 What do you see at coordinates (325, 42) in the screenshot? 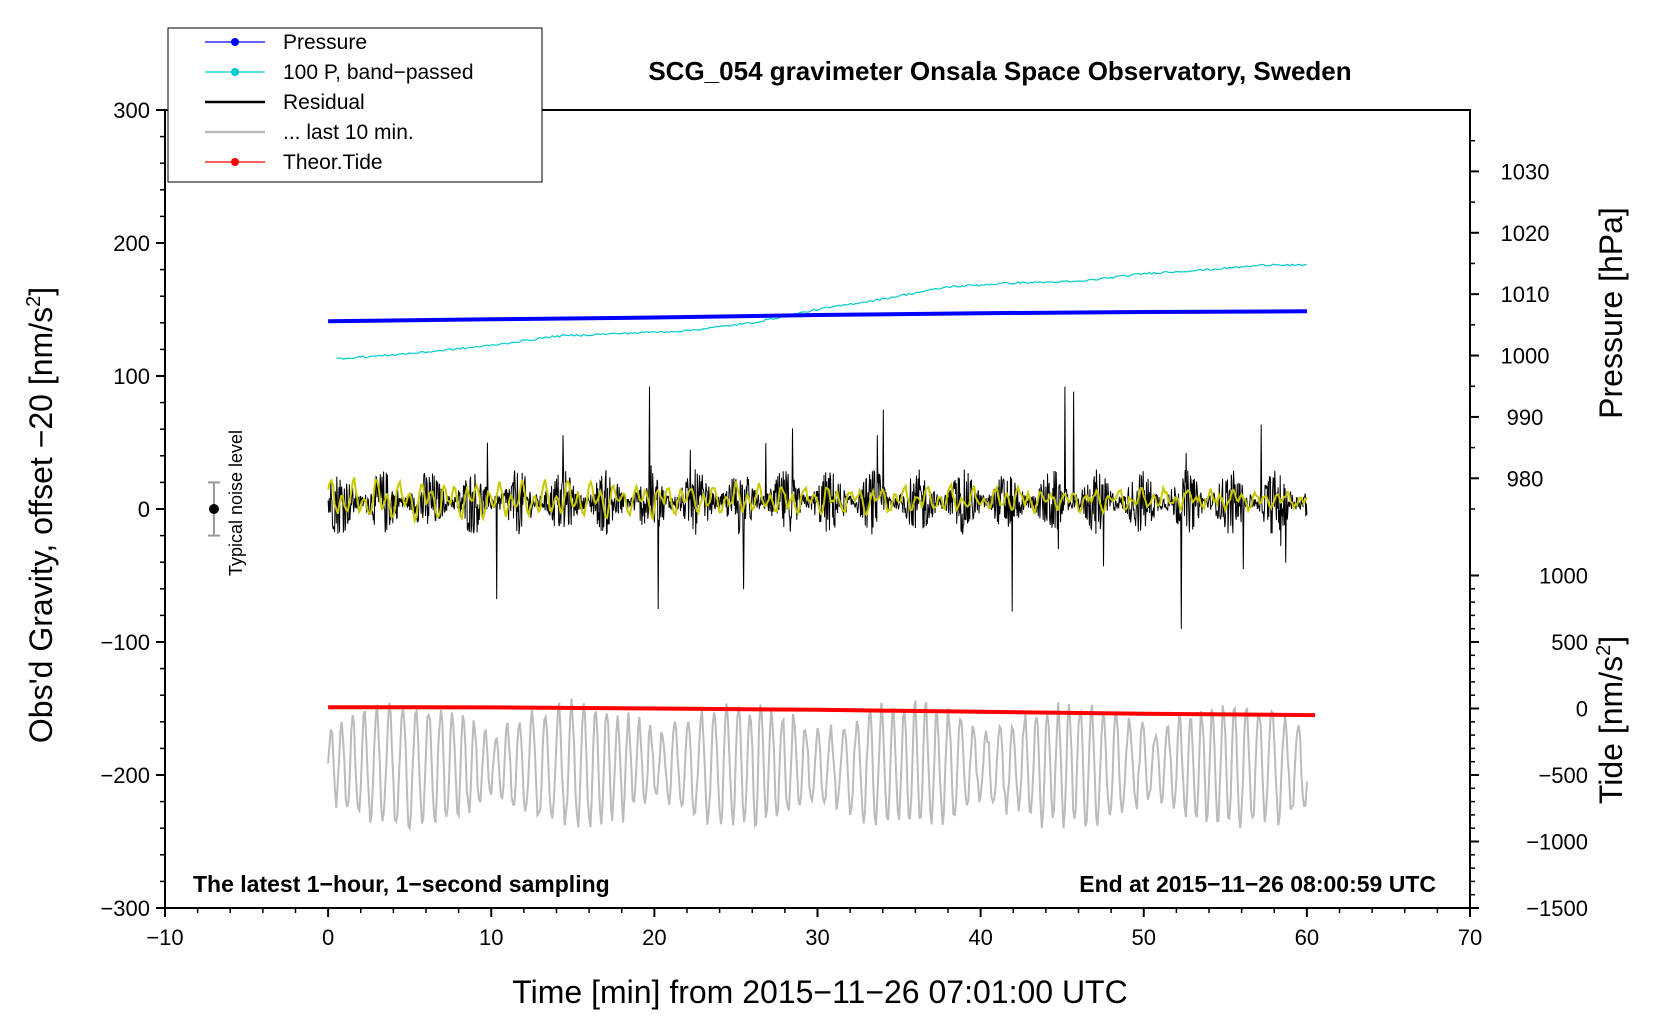
I see `legend-label: Pressure` at bounding box center [325, 42].